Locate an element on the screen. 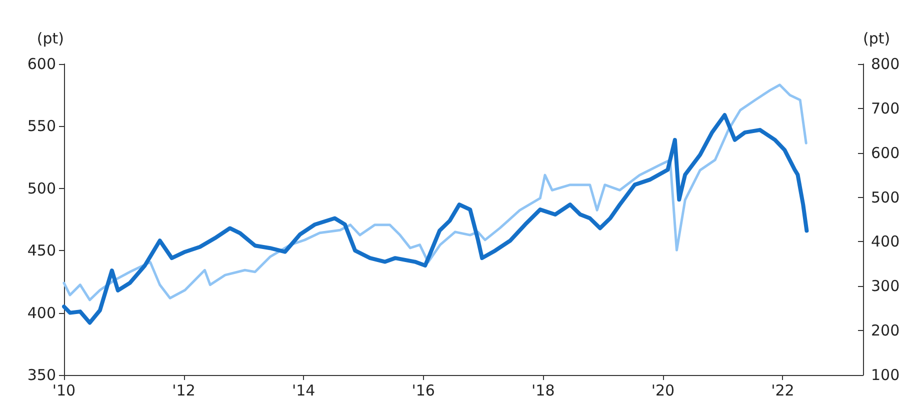 The height and width of the screenshot is (404, 924). y-axis-title: (pt) is located at coordinates (50, 39).